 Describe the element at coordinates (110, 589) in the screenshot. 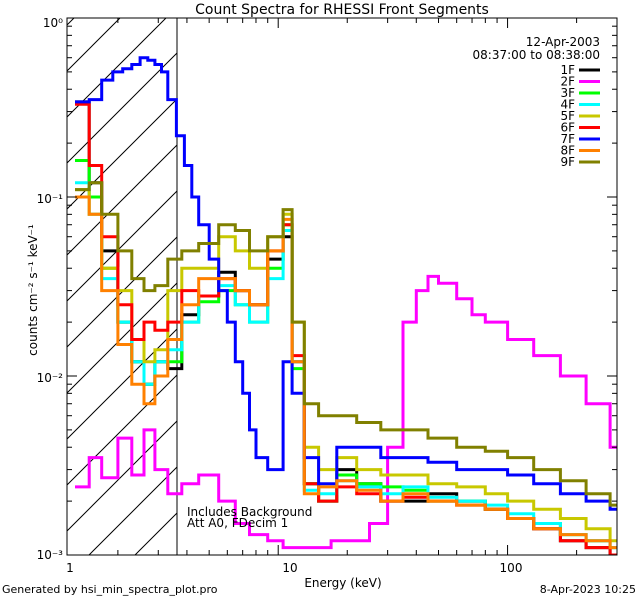

I see `footer-generated-by: Generated by hsi_min_spectra_plot.pro` at that location.